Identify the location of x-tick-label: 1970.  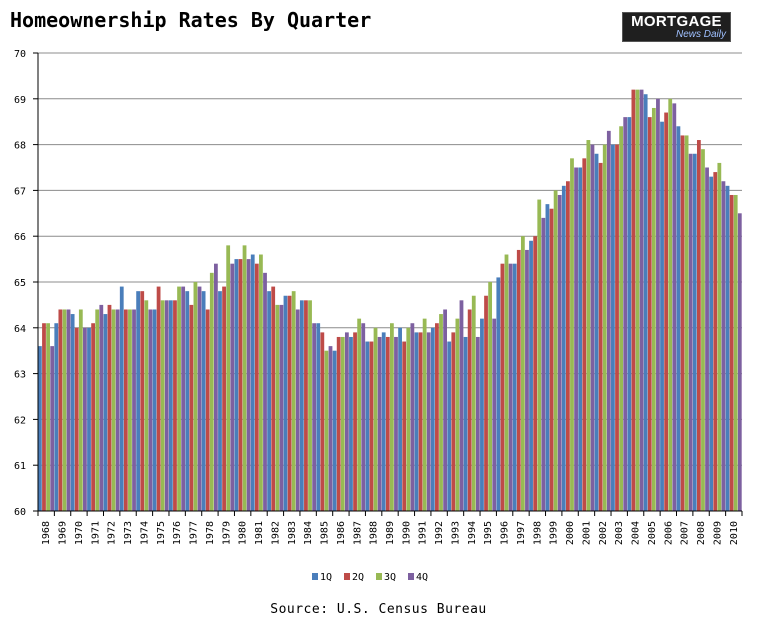
(79, 533).